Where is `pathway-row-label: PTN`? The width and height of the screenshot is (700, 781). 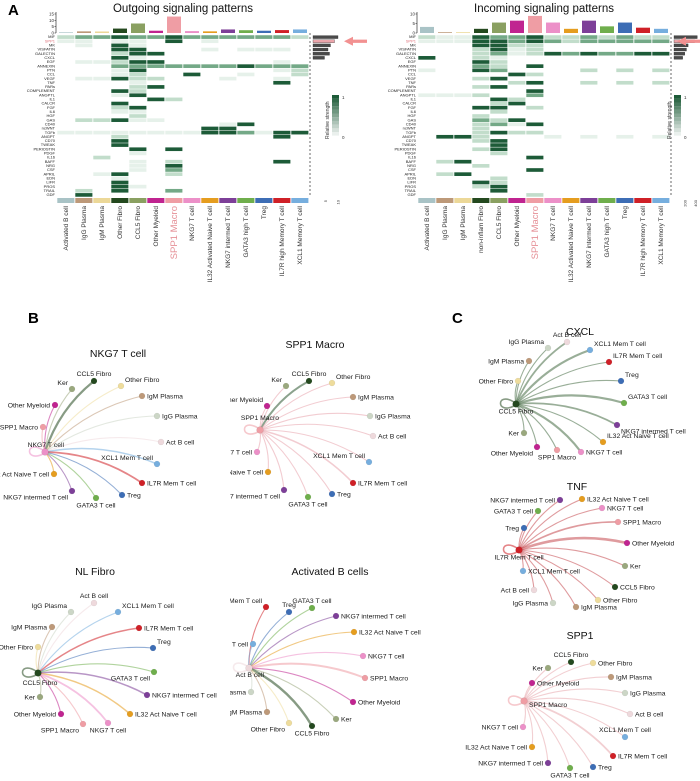 pathway-row-label: PTN is located at coordinates (412, 69).